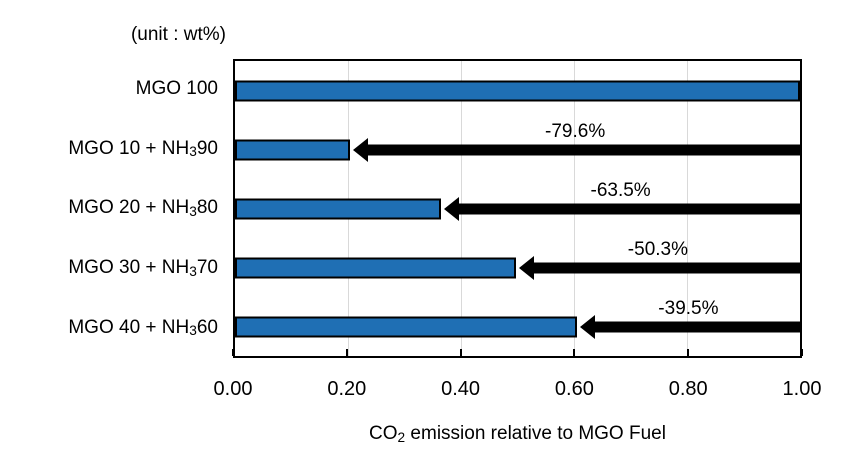 The image size is (858, 461). I want to click on reduction-label: -63.5%, so click(620, 190).